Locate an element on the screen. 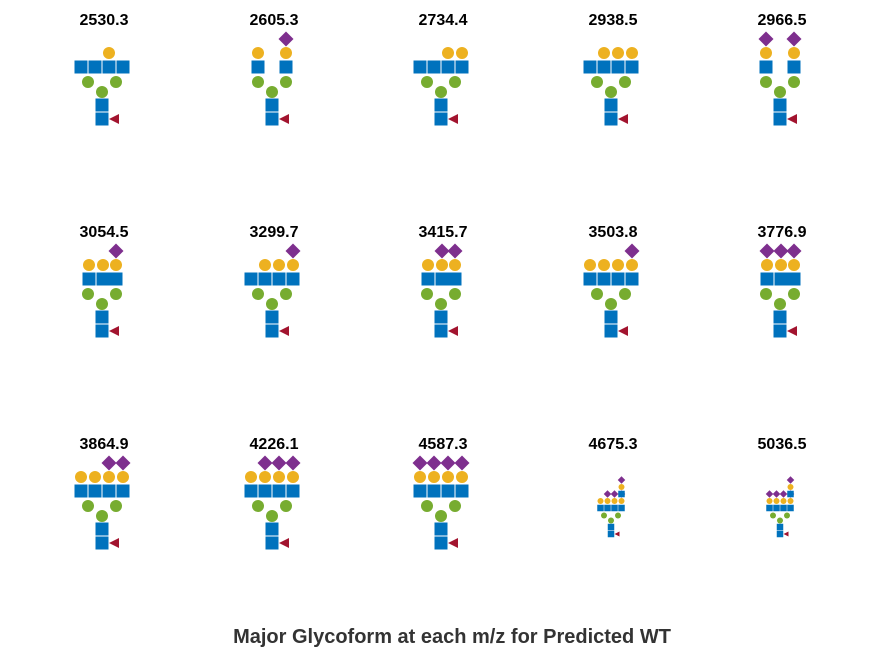 The image size is (875, 656). mass-label: 3776.9 is located at coordinates (782, 232).